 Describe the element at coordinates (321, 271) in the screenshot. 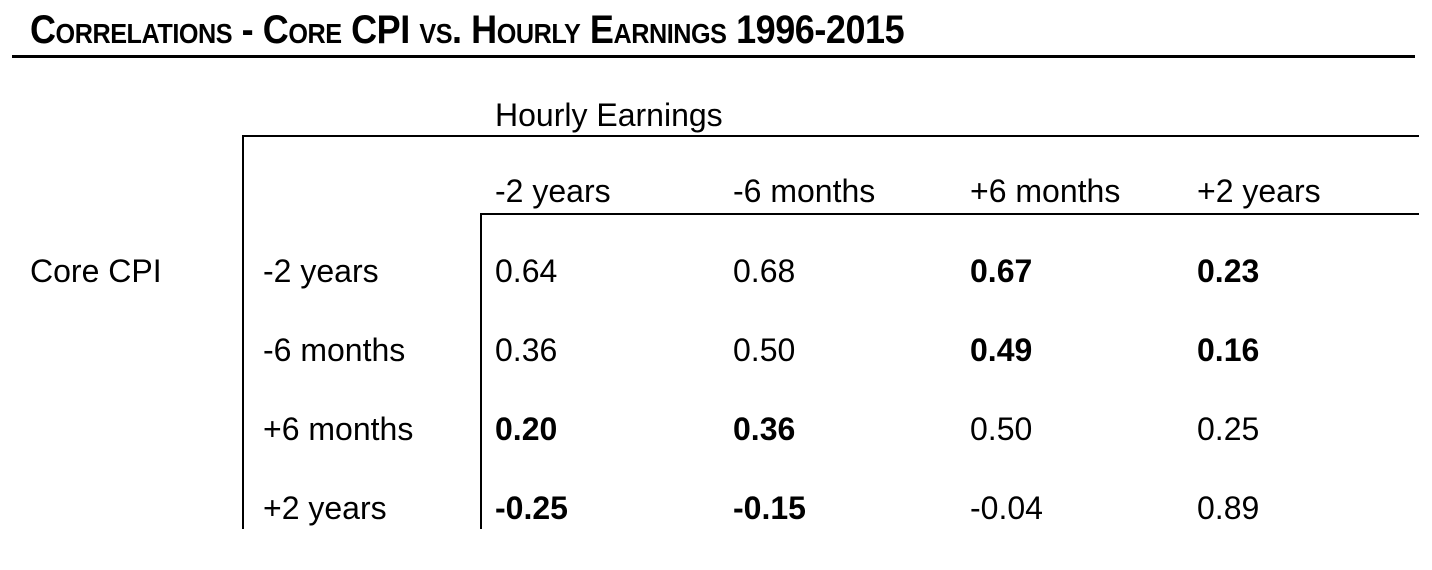

I see `row-label: -2 years` at that location.